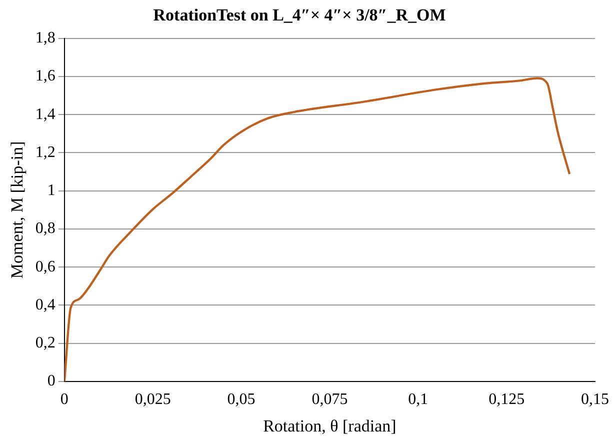 The width and height of the screenshot is (613, 441). Describe the element at coordinates (45, 343) in the screenshot. I see `y-tick-label: 0,2` at that location.